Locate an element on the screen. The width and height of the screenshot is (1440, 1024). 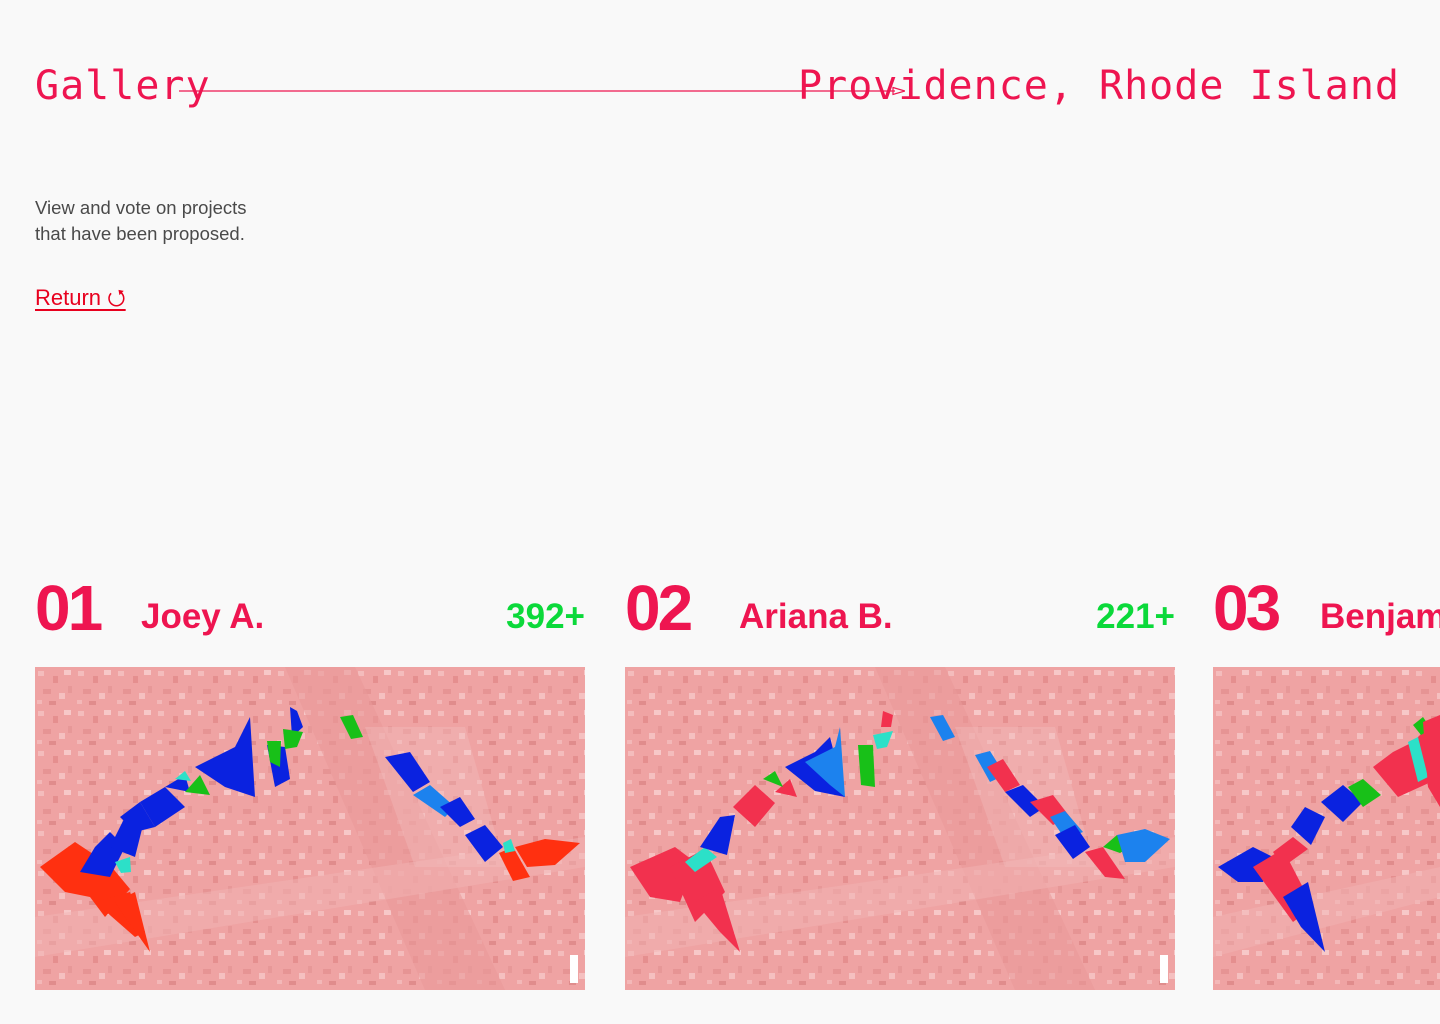
return-link: Return ⭯ is located at coordinates (80, 297).